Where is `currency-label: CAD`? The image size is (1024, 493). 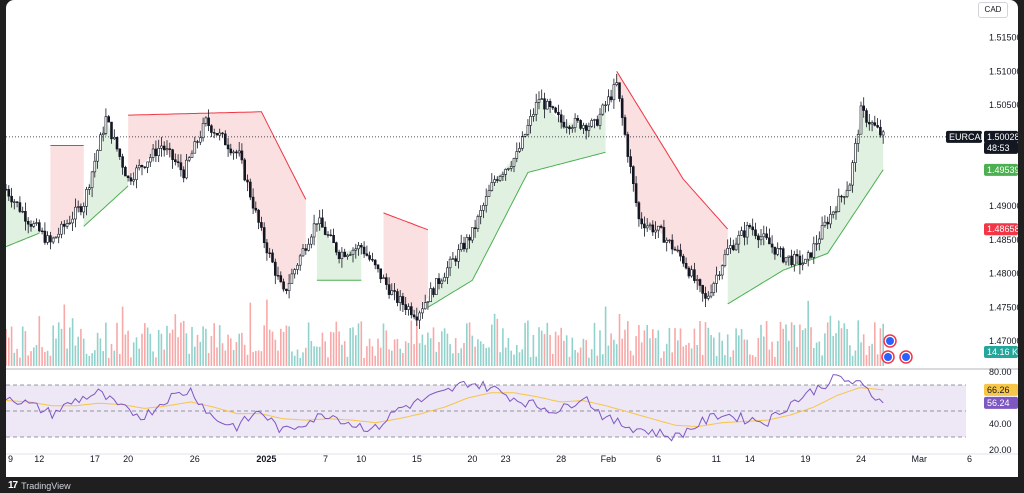 currency-label: CAD is located at coordinates (993, 10).